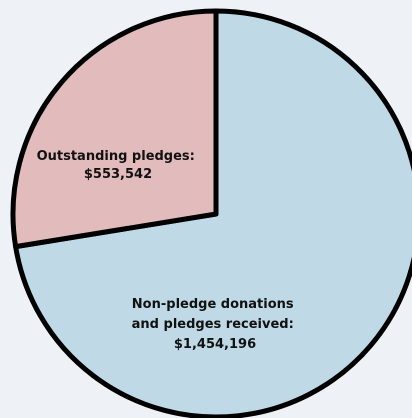  I want to click on slice-label-non-pledge-line-2: and pledges received:, so click(213, 324).